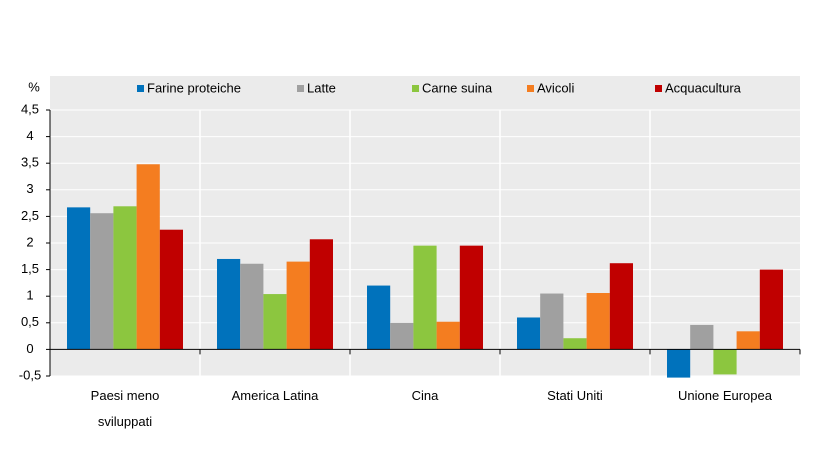  What do you see at coordinates (555, 87) in the screenshot?
I see `legend-label: Avicoli` at bounding box center [555, 87].